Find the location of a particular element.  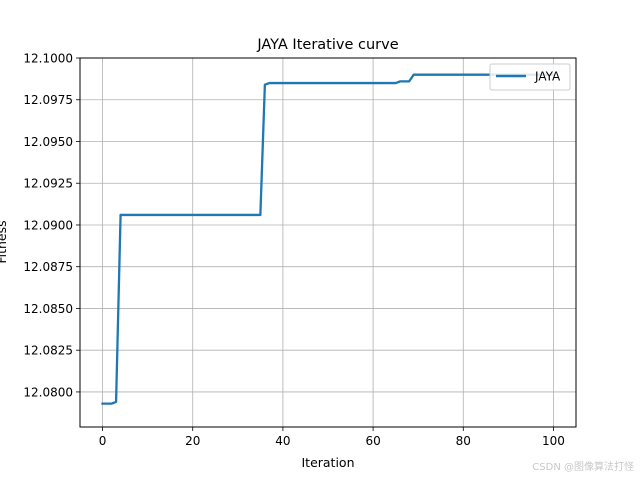

legend-label: JAYA is located at coordinates (547, 77).